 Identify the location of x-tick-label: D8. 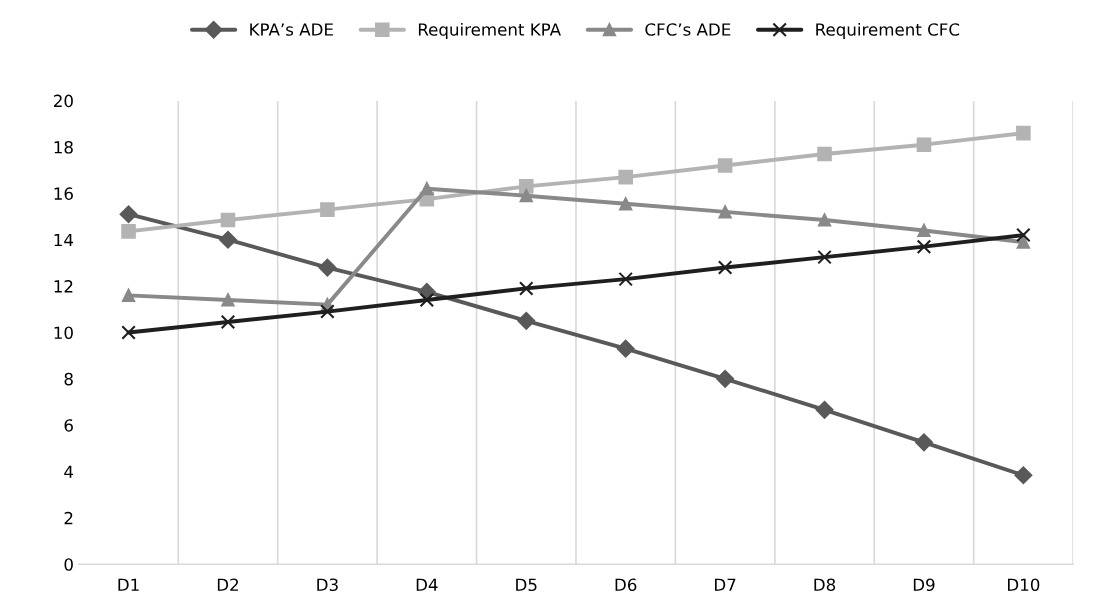
(825, 585).